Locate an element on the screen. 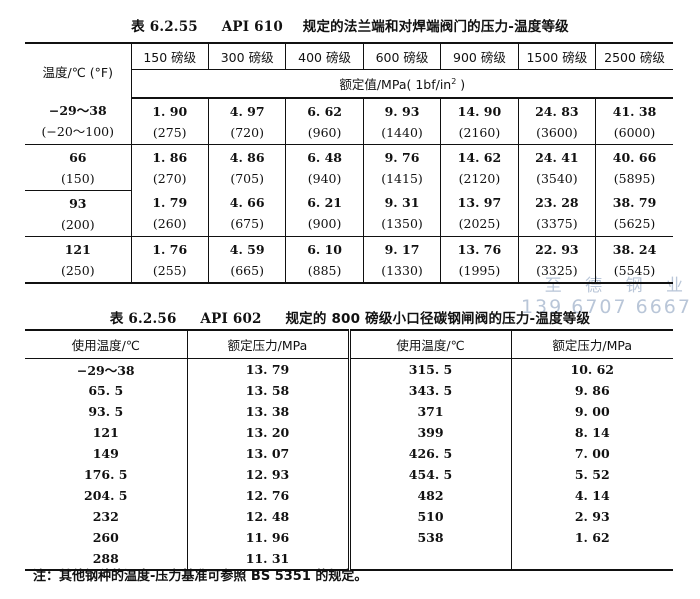 The image size is (700, 599). table-row: 204. 5 12. 76 482 4. 14 is located at coordinates (349, 495).